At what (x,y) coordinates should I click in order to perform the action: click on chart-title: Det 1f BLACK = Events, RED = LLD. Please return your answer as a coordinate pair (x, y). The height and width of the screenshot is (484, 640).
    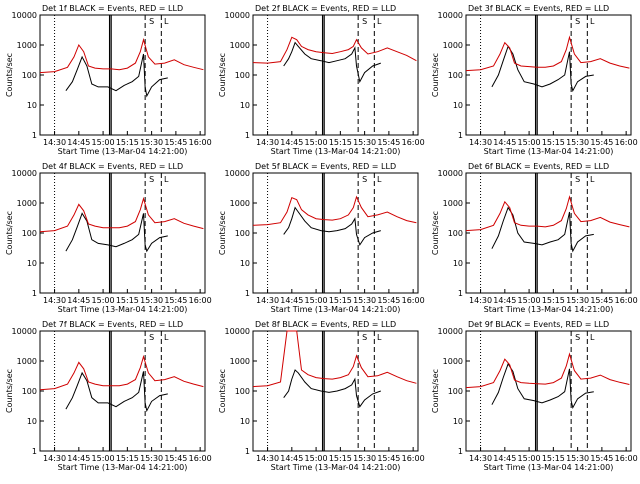
    Looking at the image, I should click on (112, 8).